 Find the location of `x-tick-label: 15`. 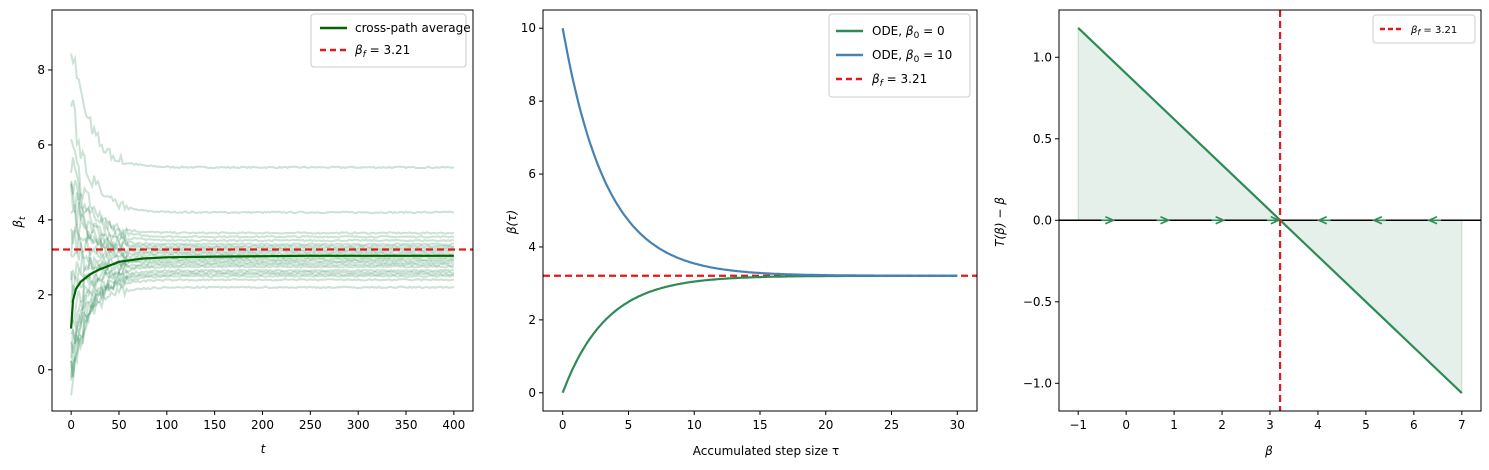

x-tick-label: 15 is located at coordinates (759, 425).